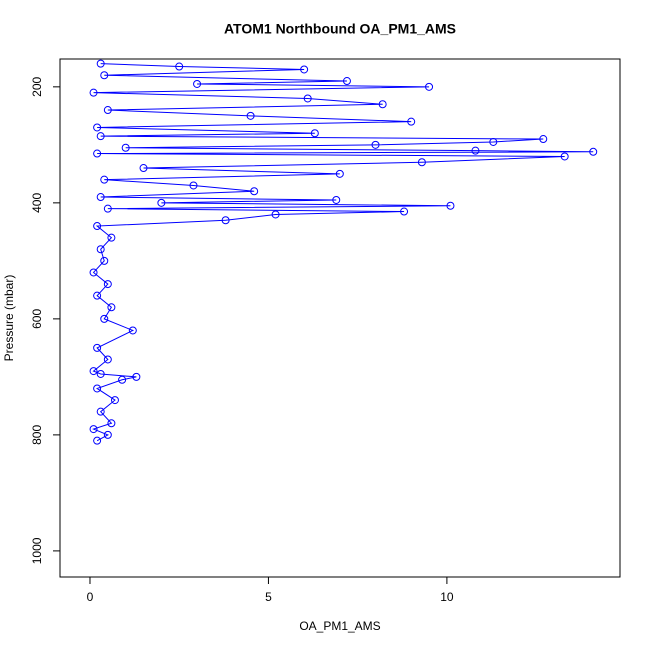  I want to click on x-axis-label: OA_PM1_AMS, so click(339, 626).